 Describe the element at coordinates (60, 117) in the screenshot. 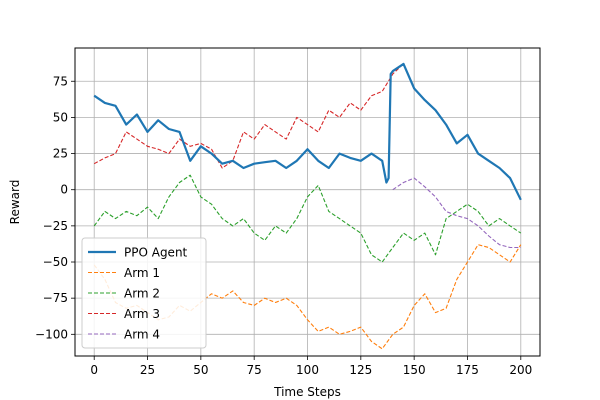

I see `y-tick-label: 50` at that location.